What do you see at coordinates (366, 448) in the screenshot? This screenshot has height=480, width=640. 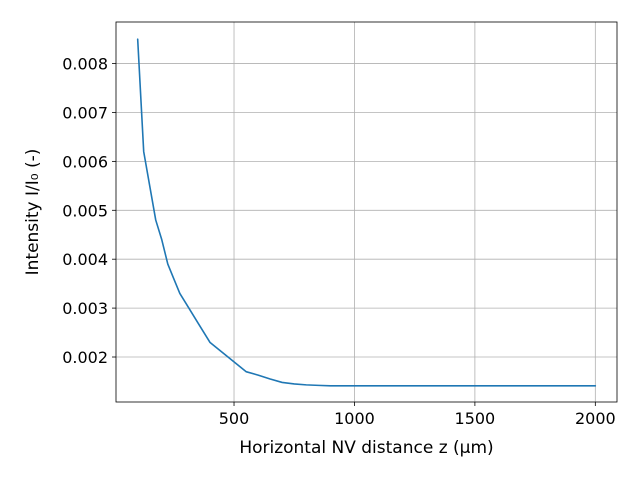 I see `x-axis-label: Horizontal NV distance z (μm)` at bounding box center [366, 448].